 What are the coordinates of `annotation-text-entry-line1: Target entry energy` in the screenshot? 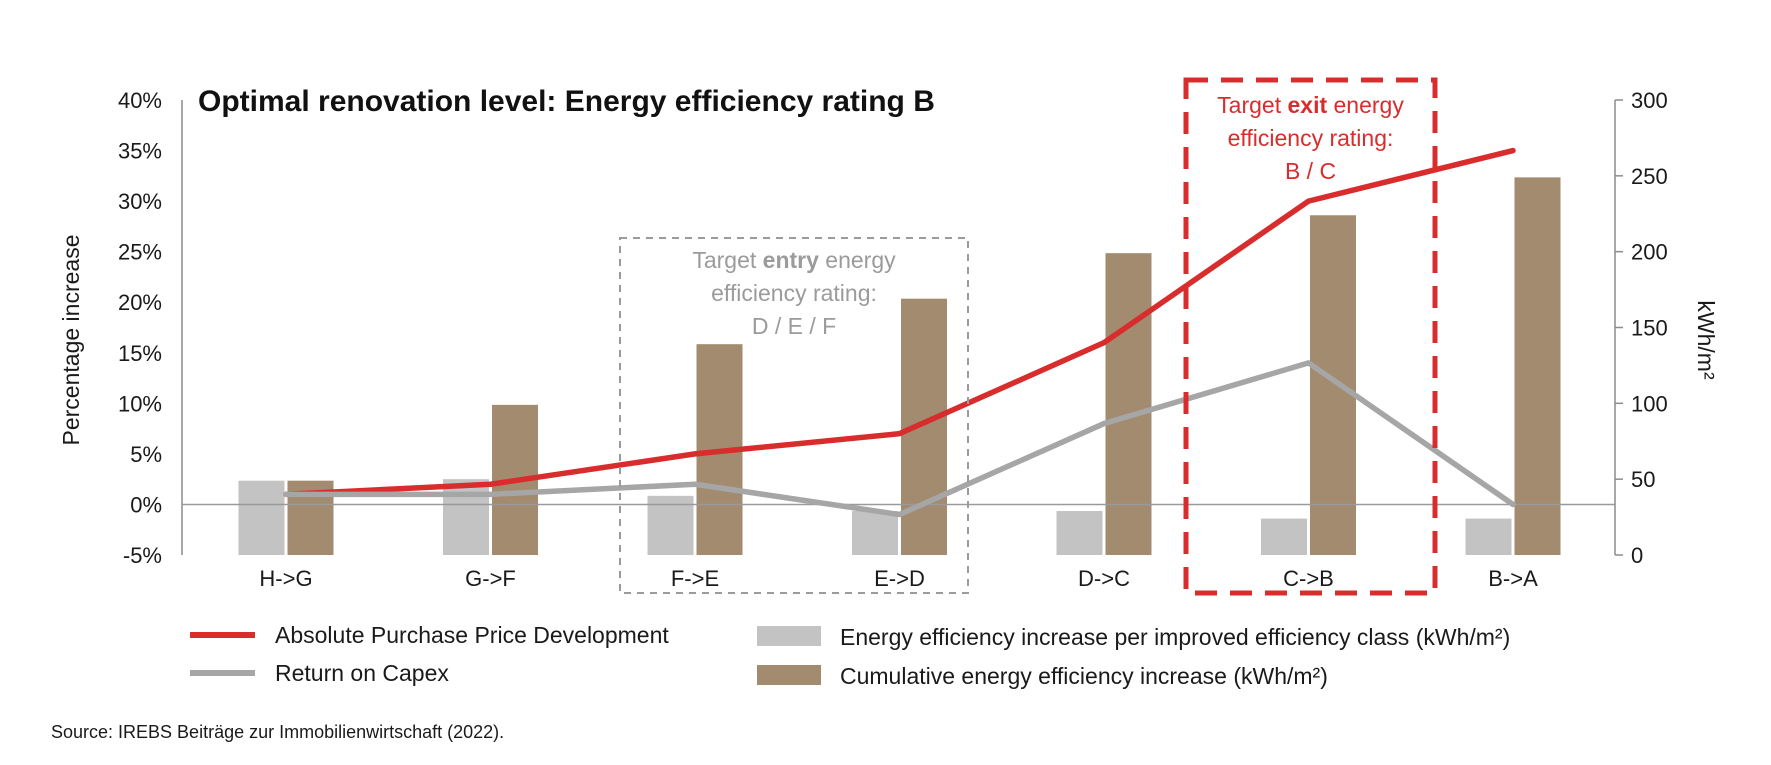 It's located at (794, 260).